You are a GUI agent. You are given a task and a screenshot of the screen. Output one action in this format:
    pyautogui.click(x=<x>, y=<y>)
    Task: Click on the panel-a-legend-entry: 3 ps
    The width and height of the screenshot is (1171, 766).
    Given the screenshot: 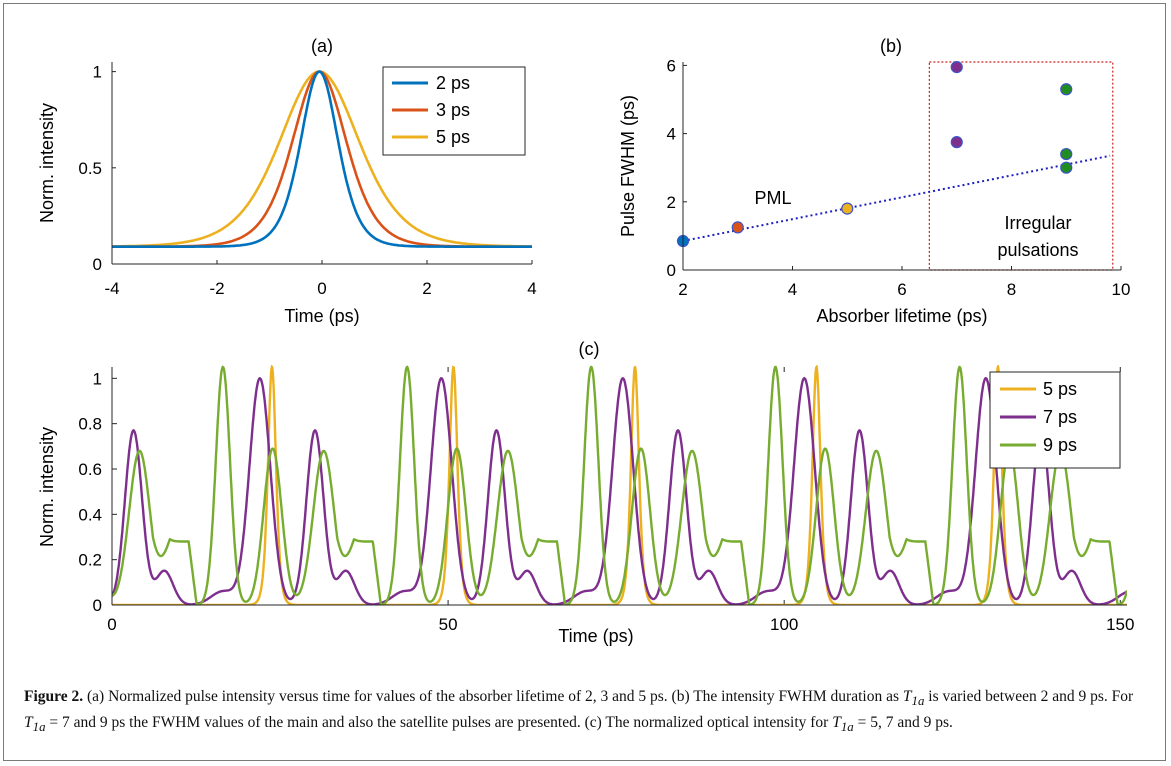 What is the action you would take?
    pyautogui.click(x=453, y=110)
    